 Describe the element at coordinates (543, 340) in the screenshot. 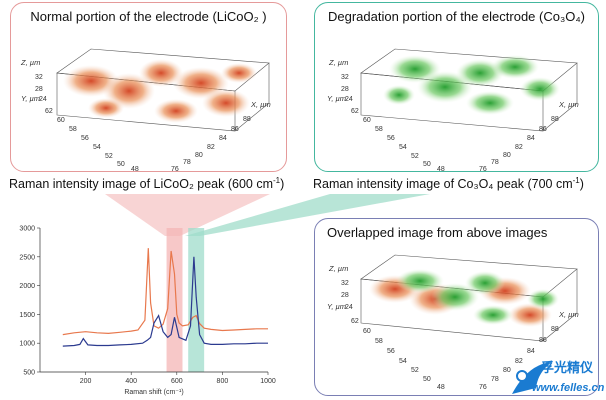

I see `overlap-x-tick: 86` at that location.